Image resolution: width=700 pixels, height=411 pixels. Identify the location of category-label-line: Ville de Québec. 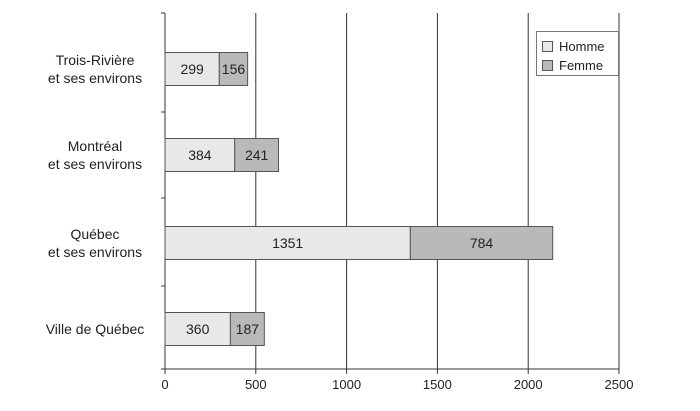
(95, 329).